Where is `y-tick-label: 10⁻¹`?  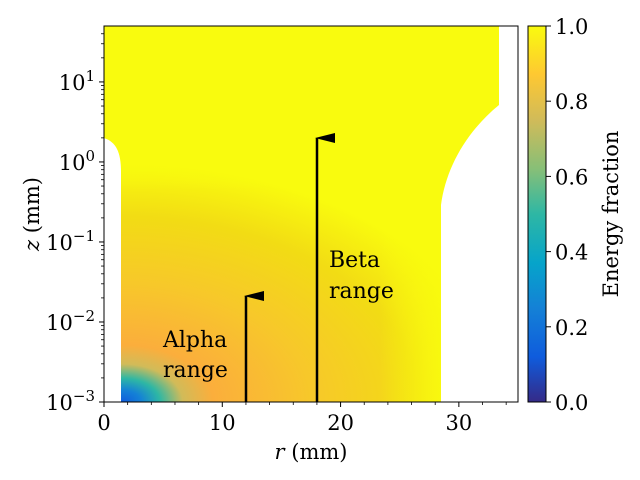
y-tick-label: 10⁻¹ is located at coordinates (70, 241).